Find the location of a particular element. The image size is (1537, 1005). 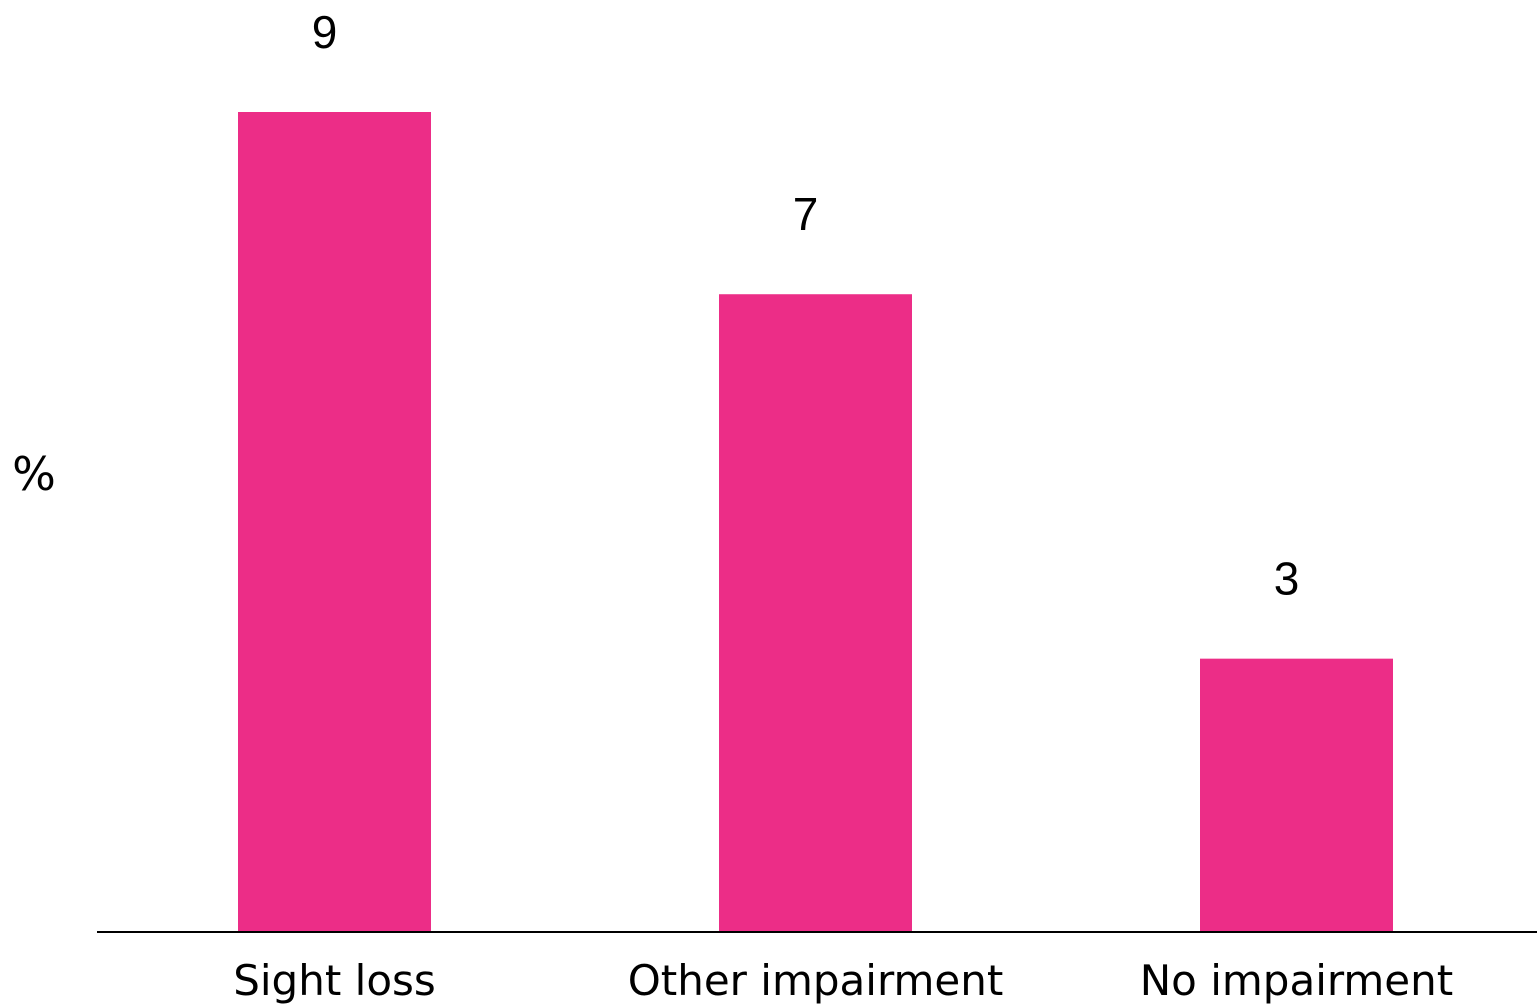

value-label-0: 9 is located at coordinates (325, 32).